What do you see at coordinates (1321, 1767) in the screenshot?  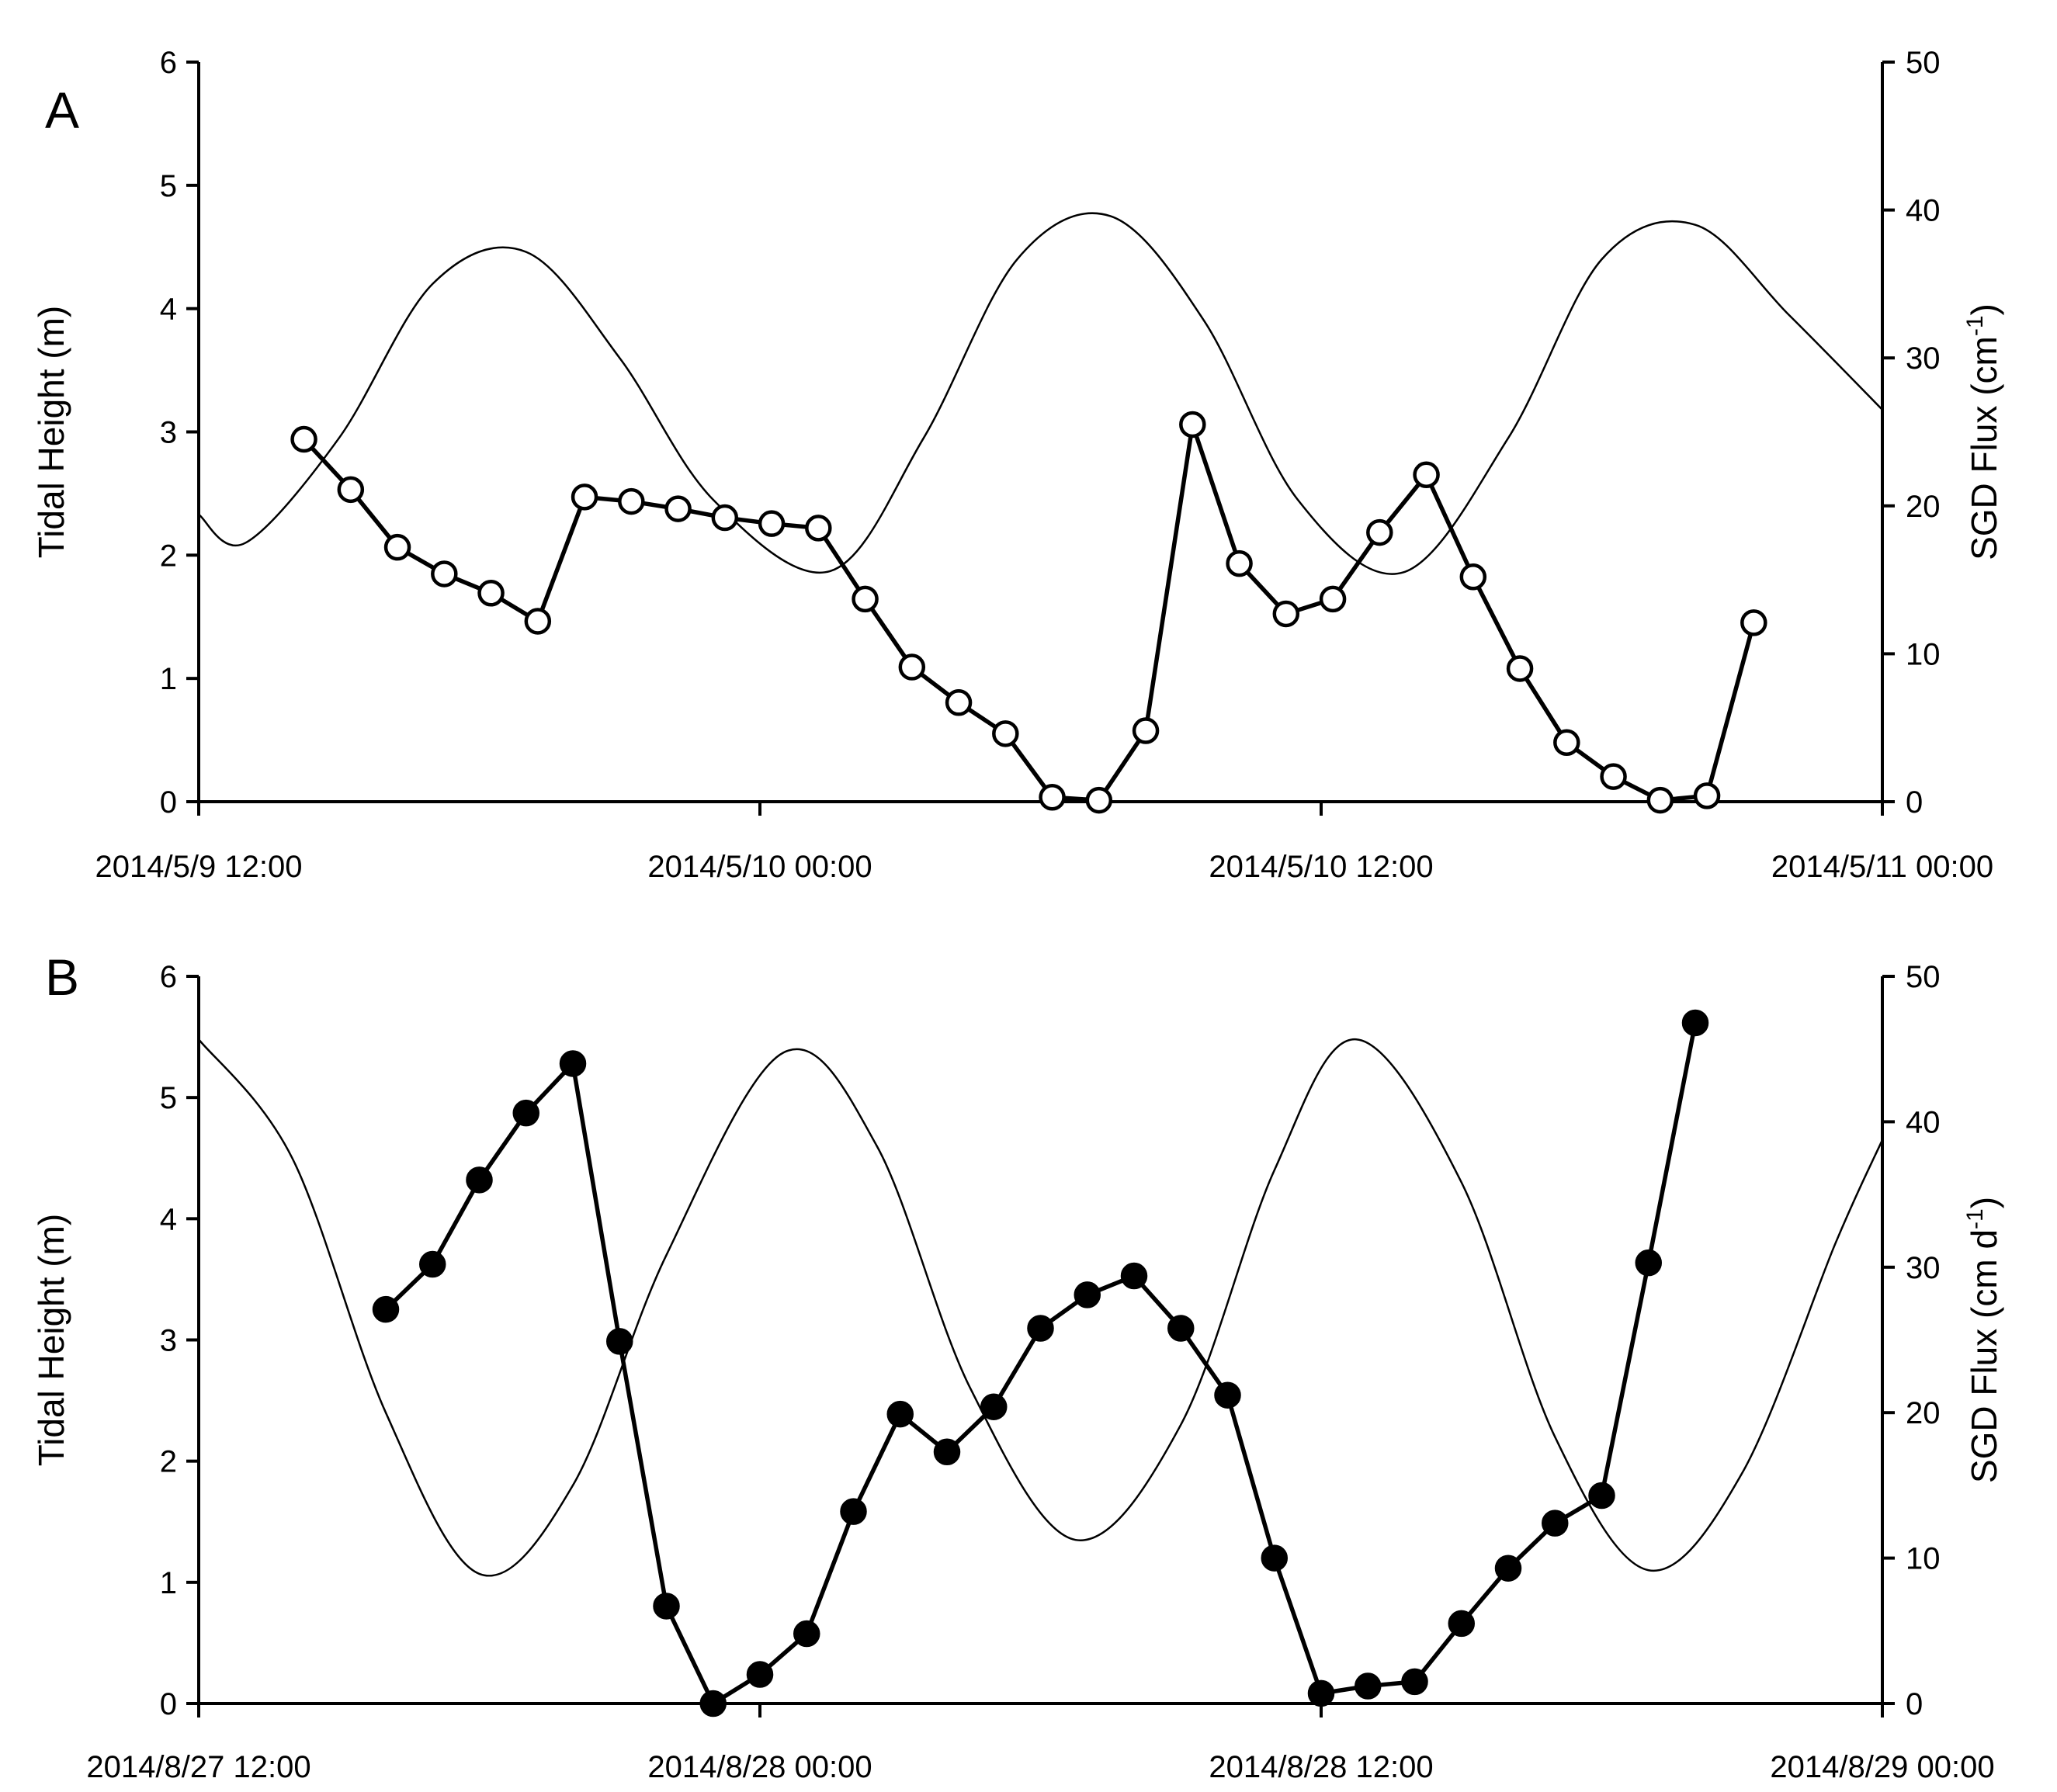 I see `x-tick-label: 2014/8/28 12:00` at bounding box center [1321, 1767].